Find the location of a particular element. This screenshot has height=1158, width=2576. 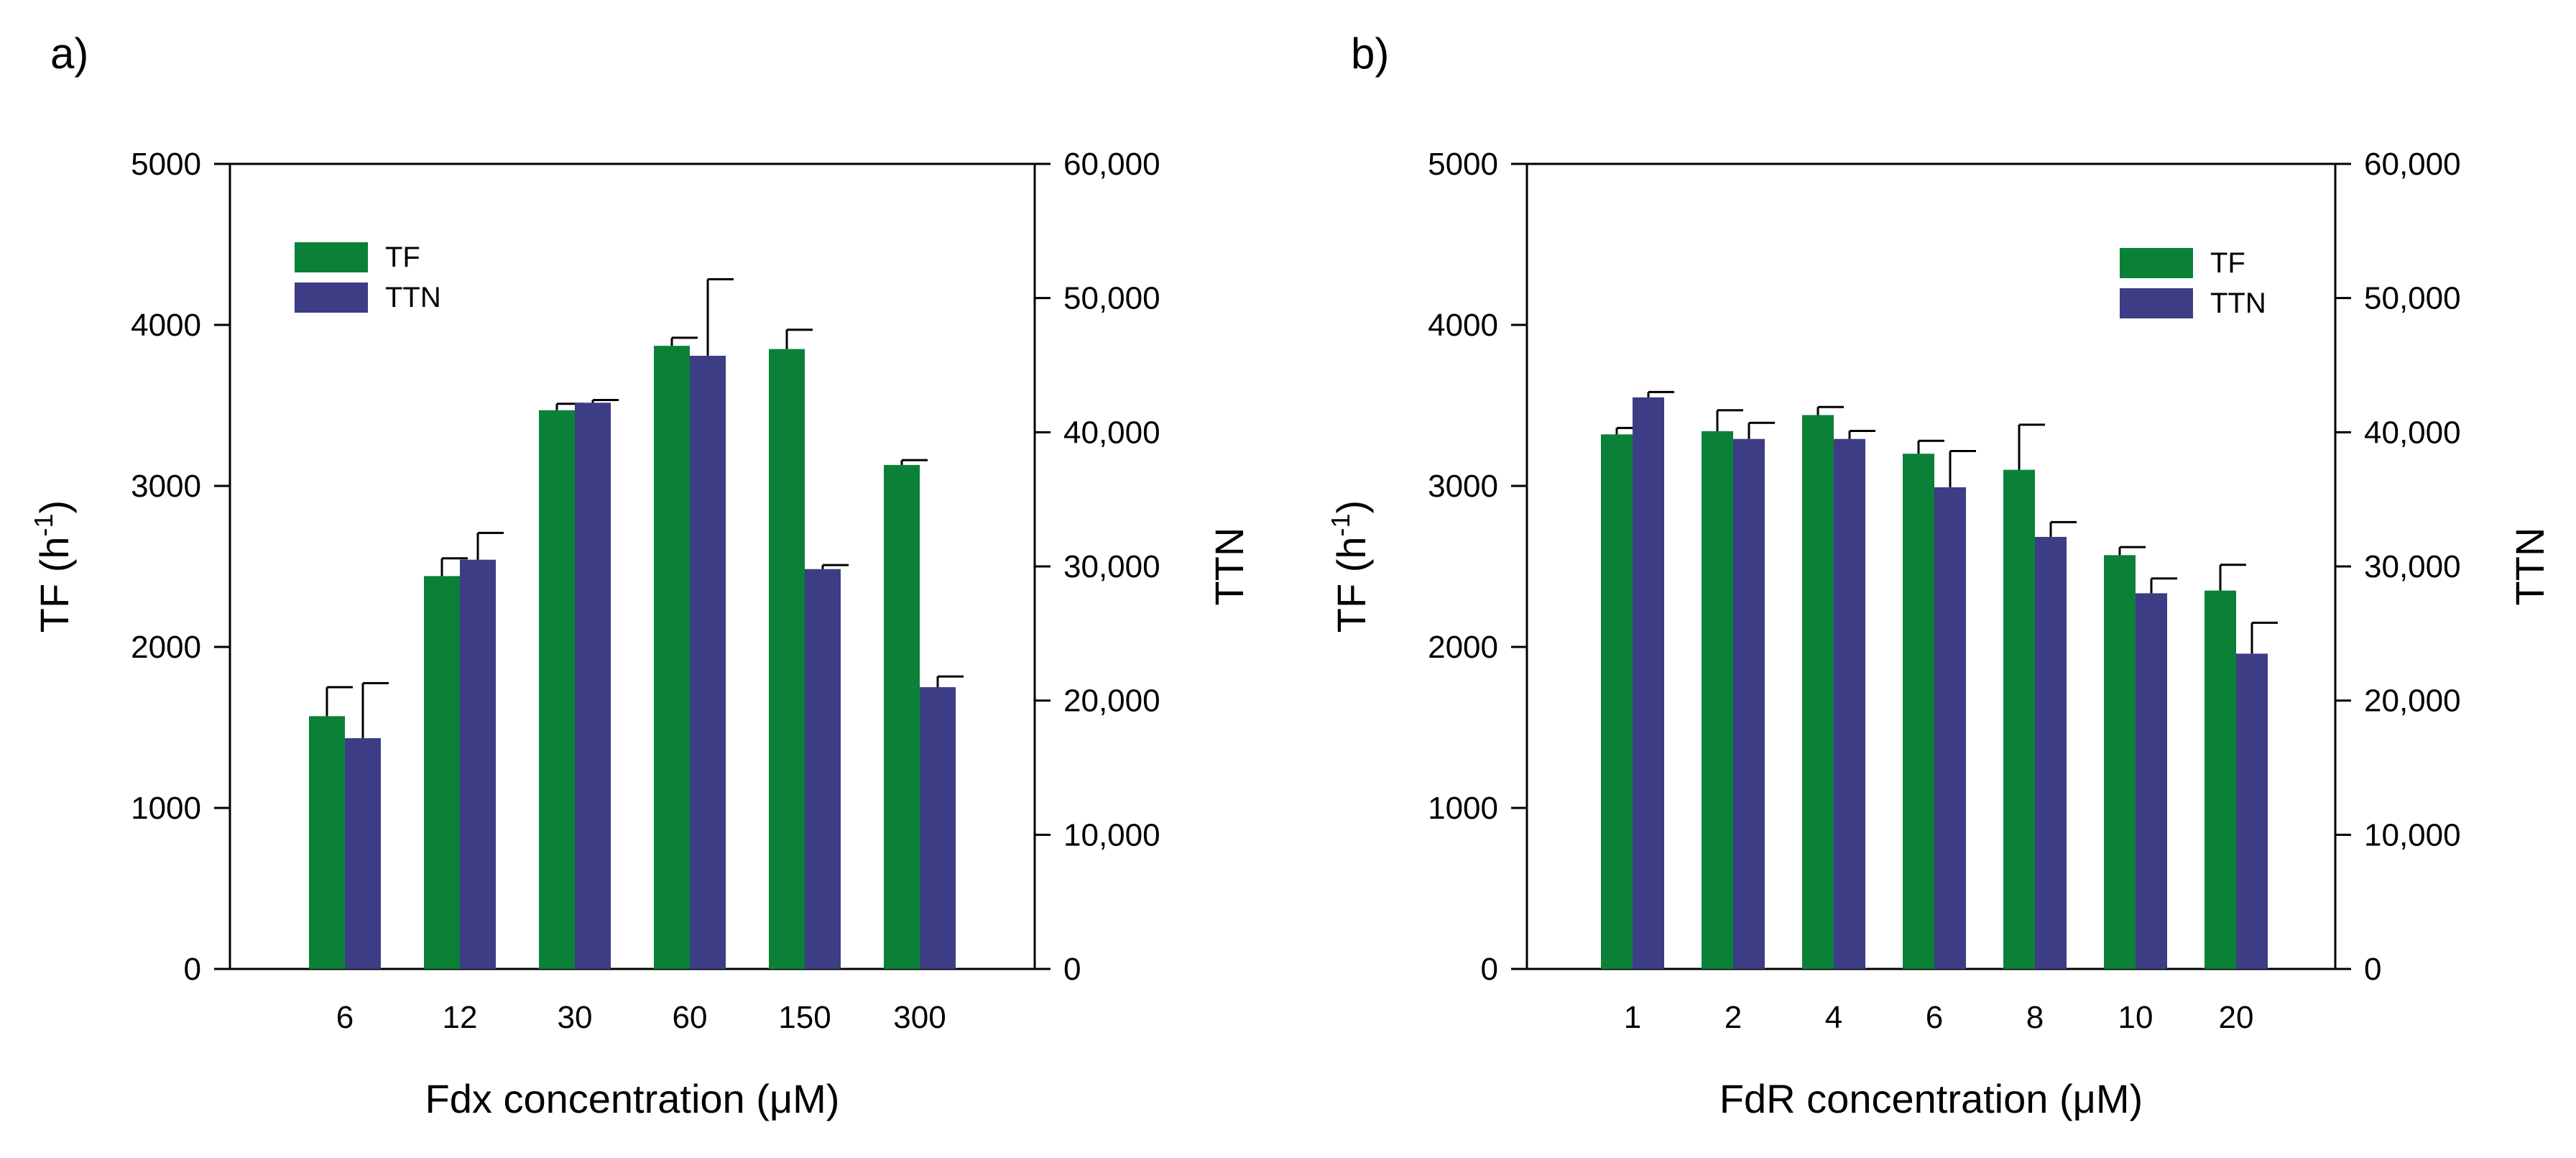

panel-label: a) is located at coordinates (69, 54).